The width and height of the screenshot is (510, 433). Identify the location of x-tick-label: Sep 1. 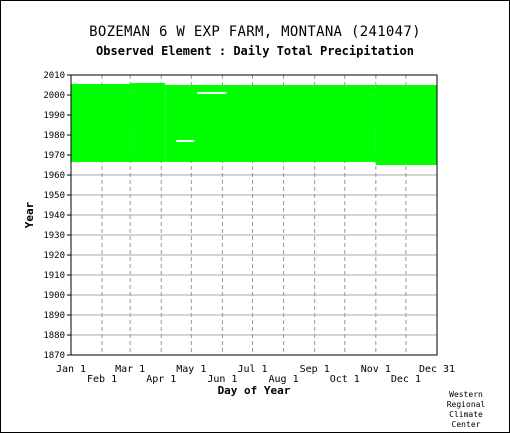
(315, 369).